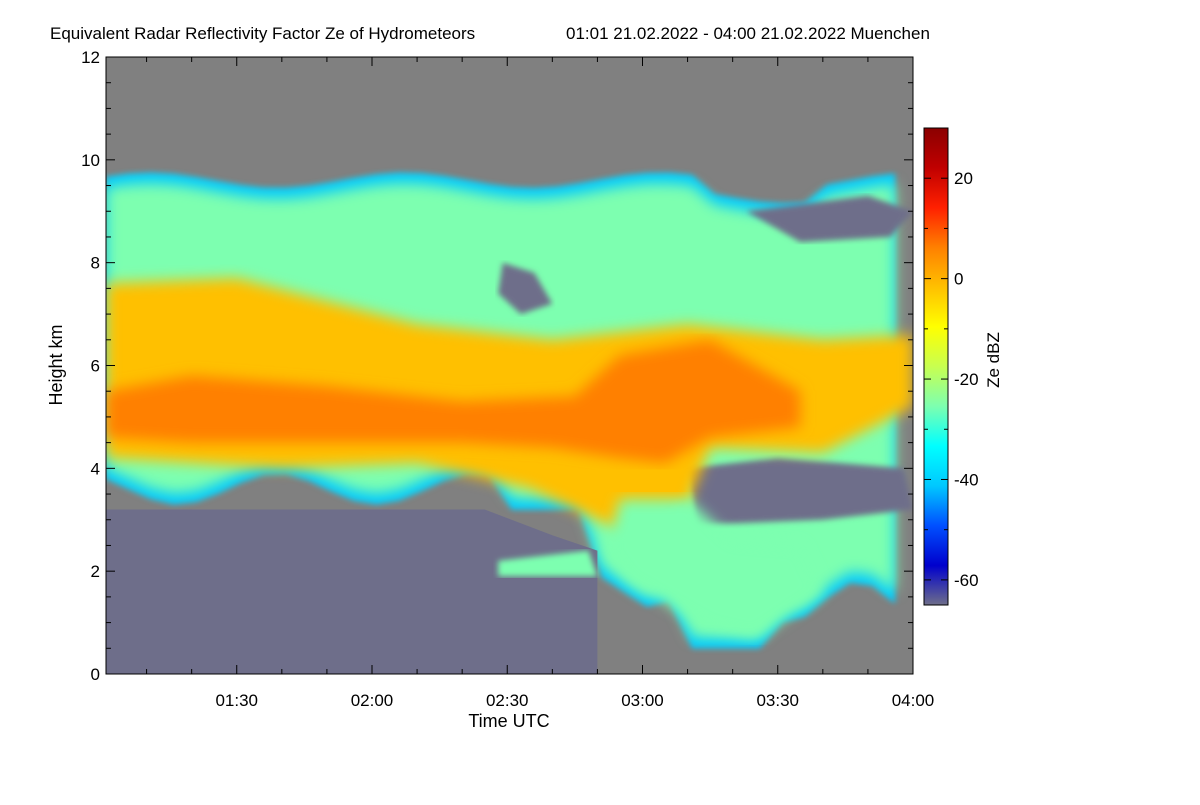  I want to click on colorbar-ticks: 20 0 -20 -40 -60, so click(951, 358).